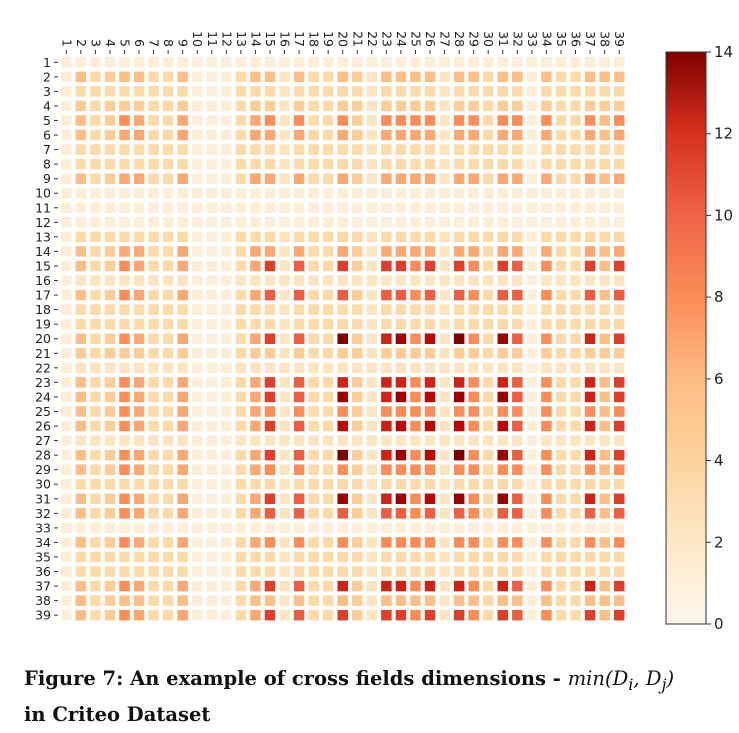 The image size is (739, 733). Describe the element at coordinates (372, 39) in the screenshot. I see `x-tick-label: 22` at that location.